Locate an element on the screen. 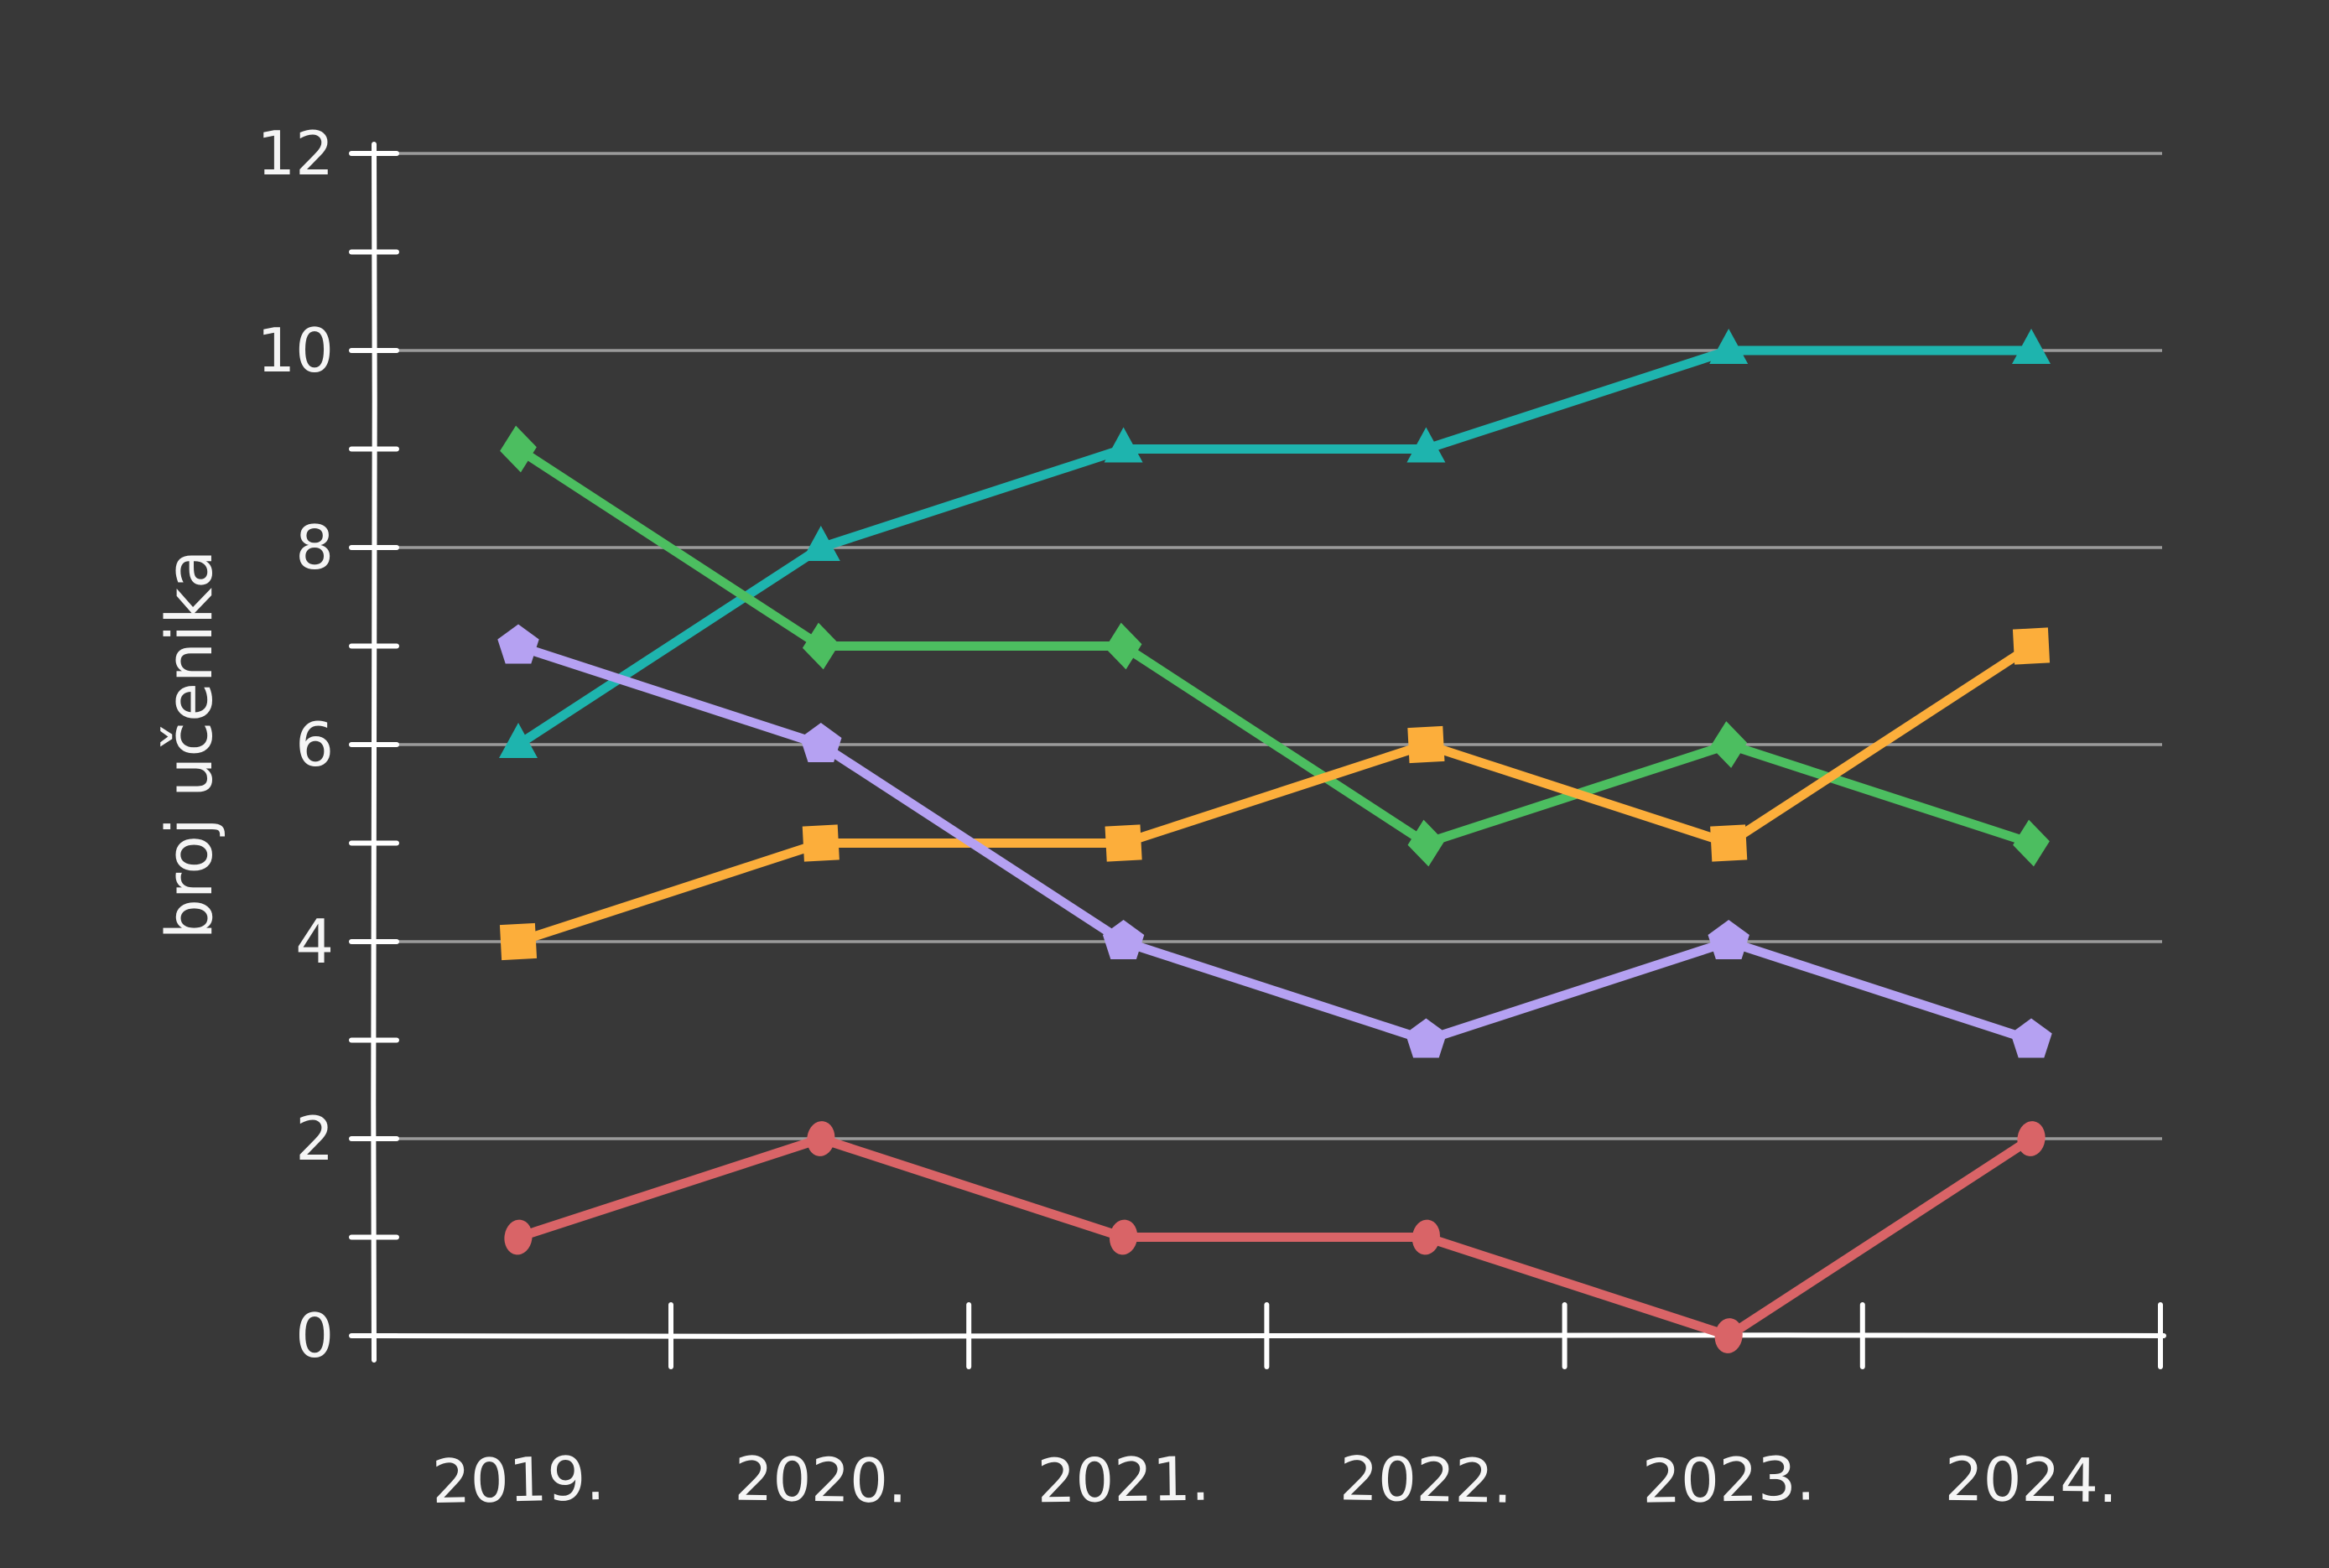 The image size is (2329, 1568). x-tick-label-0: 2019. is located at coordinates (518, 1480).